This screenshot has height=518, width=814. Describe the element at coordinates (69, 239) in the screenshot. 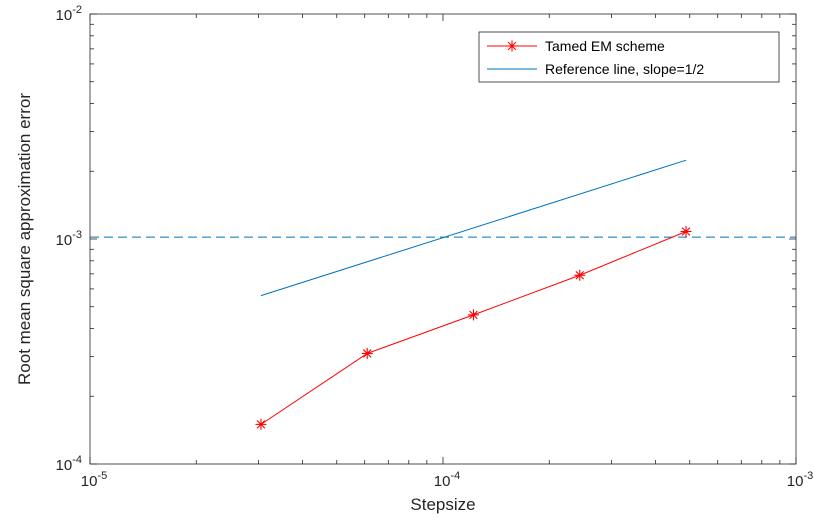

I see `y-tick-label: 10⁻³` at that location.